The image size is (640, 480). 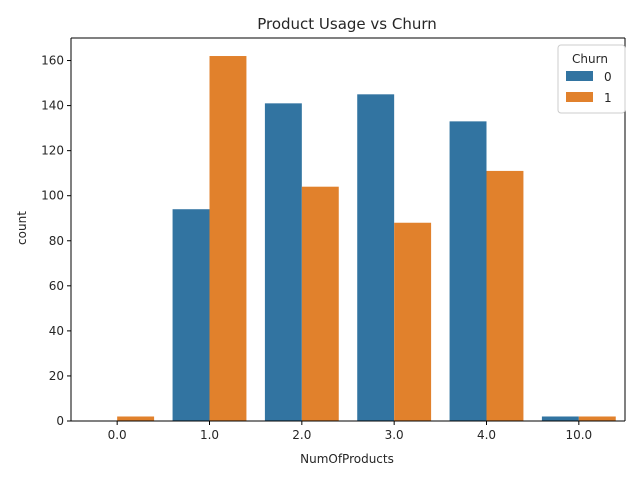 What do you see at coordinates (301, 435) in the screenshot?
I see `x-tick-label: 2.0` at bounding box center [301, 435].